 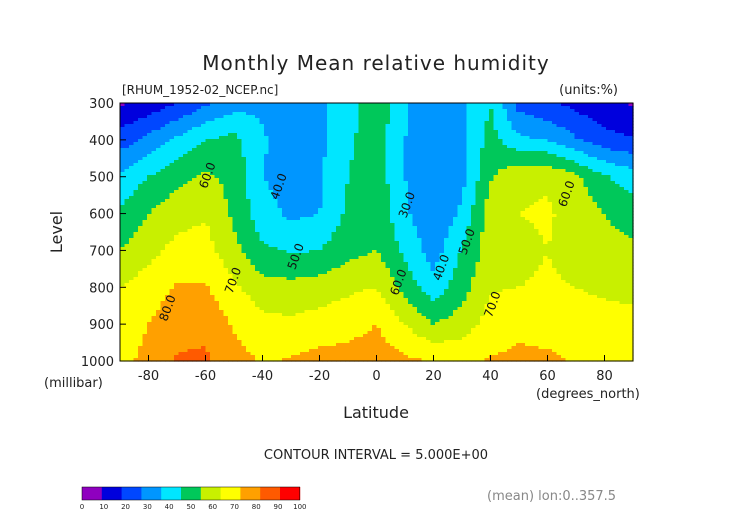 What do you see at coordinates (200, 90) in the screenshot?
I see `dataset-label: [RHUM_1952-02_NCEP.nc]` at bounding box center [200, 90].